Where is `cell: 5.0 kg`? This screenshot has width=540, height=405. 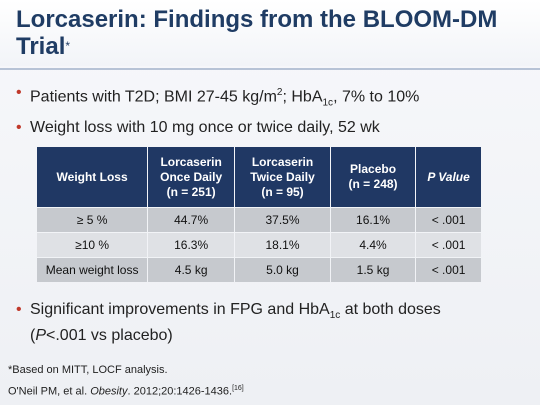 cell: 5.0 kg is located at coordinates (282, 270).